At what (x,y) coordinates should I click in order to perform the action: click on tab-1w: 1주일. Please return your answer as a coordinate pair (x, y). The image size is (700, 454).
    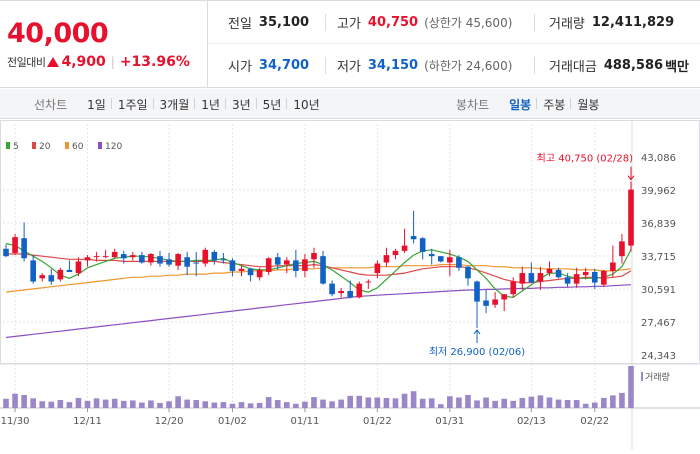
    Looking at the image, I should click on (132, 104).